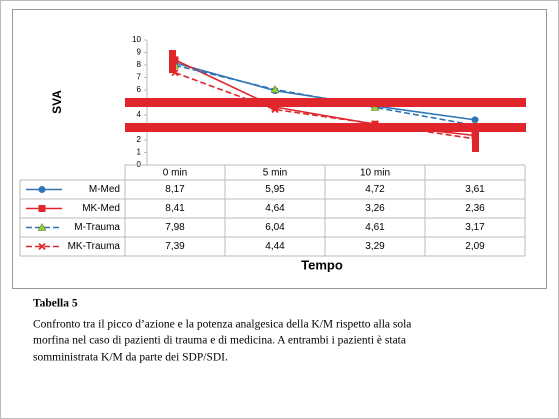 The image size is (559, 419). I want to click on legend-label: M-Med, so click(104, 189).